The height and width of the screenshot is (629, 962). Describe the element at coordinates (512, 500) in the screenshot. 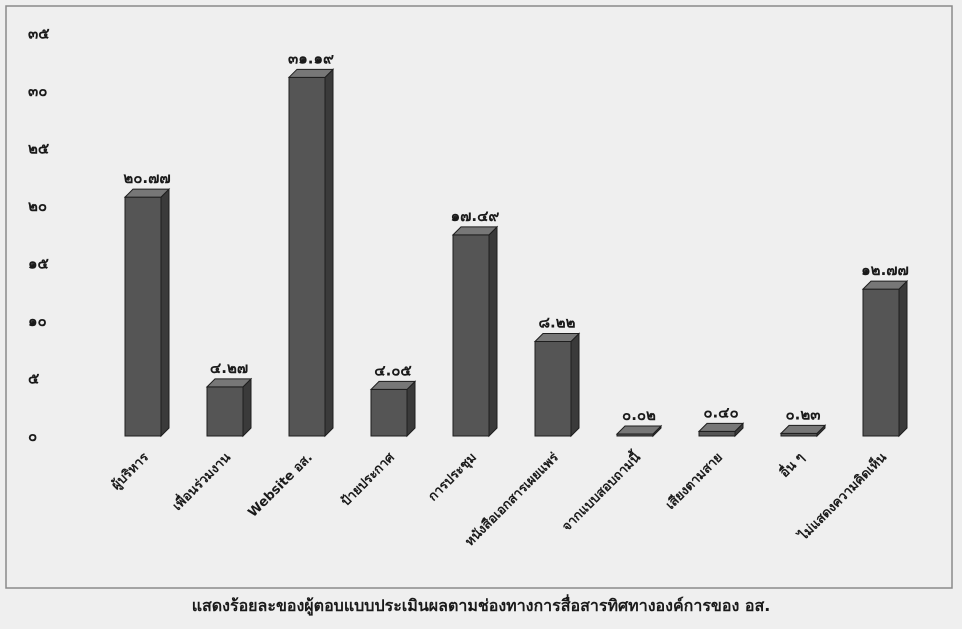

I see `x-tick-label: หนังสือเอกสารเผยแพร่` at that location.